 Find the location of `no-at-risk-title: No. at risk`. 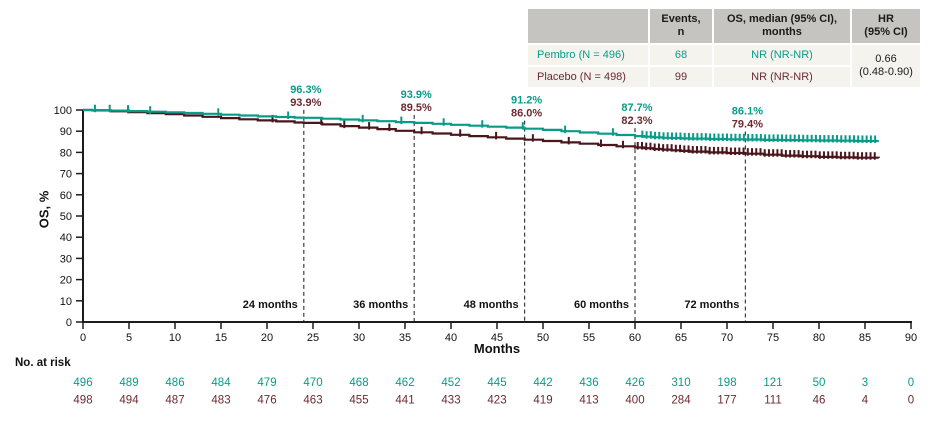

no-at-risk-title: No. at risk is located at coordinates (43, 363).